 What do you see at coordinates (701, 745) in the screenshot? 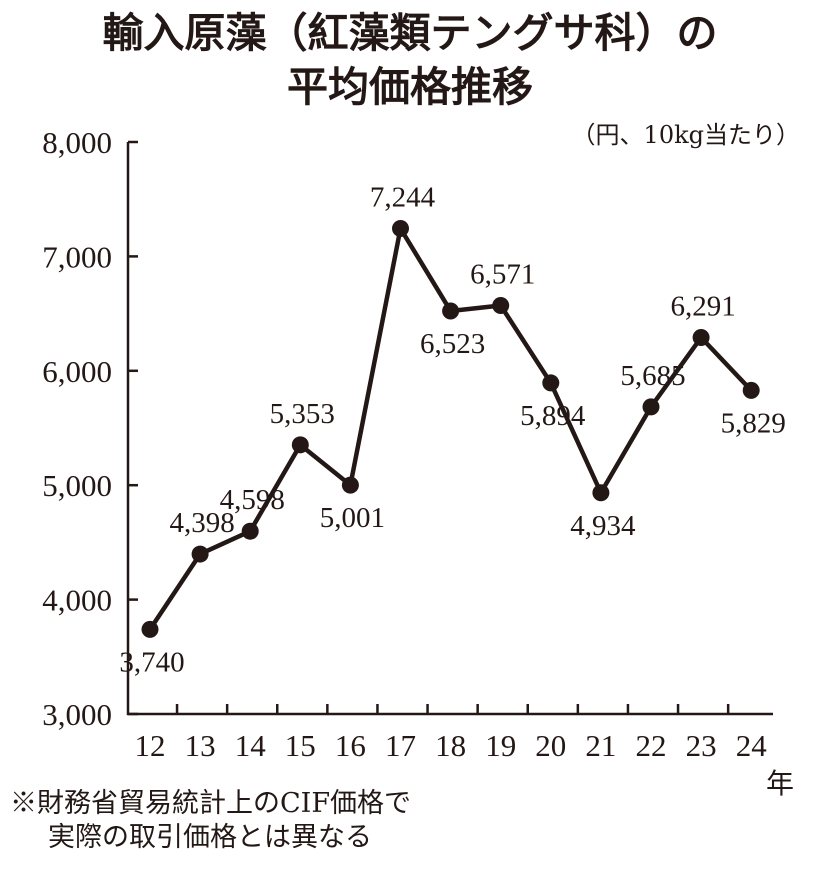
I see `x-tick-label: 23` at bounding box center [701, 745].